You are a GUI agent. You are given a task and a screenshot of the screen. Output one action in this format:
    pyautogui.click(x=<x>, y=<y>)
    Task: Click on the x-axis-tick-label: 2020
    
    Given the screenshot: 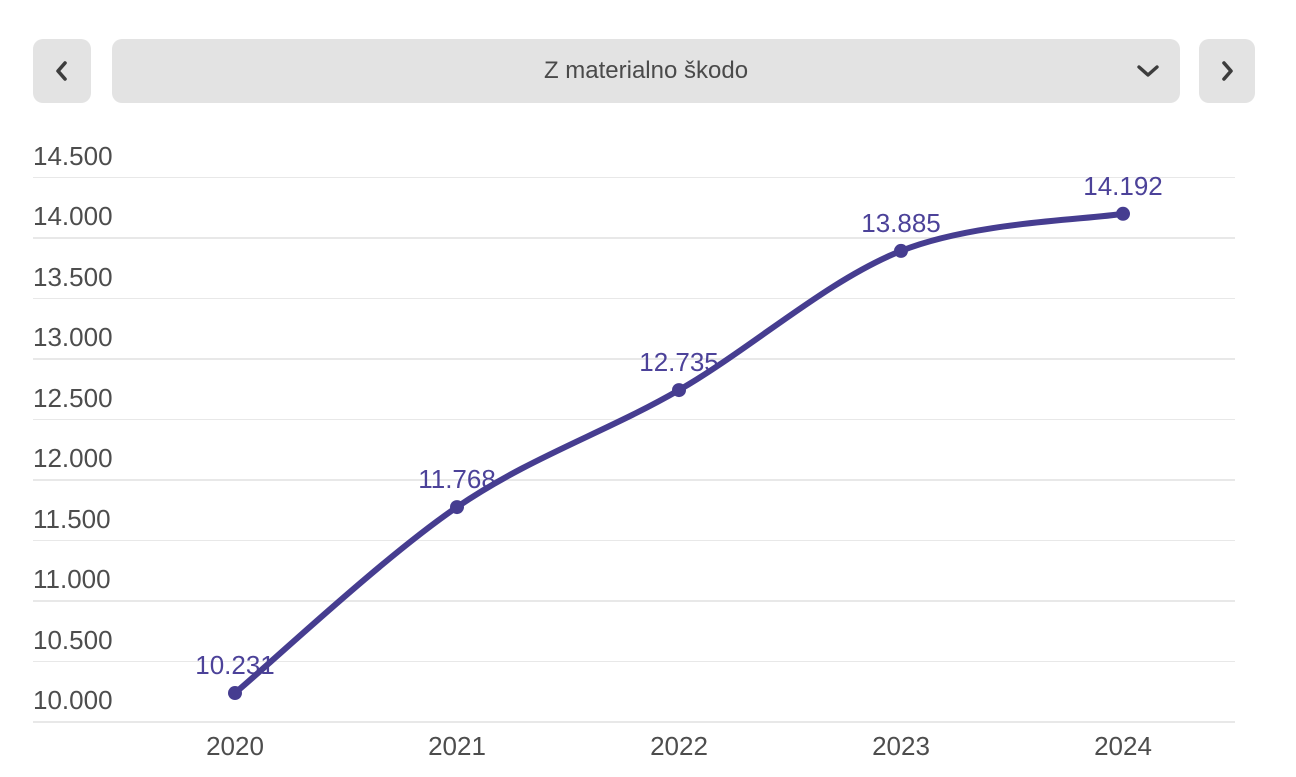 What is the action you would take?
    pyautogui.click(x=235, y=746)
    